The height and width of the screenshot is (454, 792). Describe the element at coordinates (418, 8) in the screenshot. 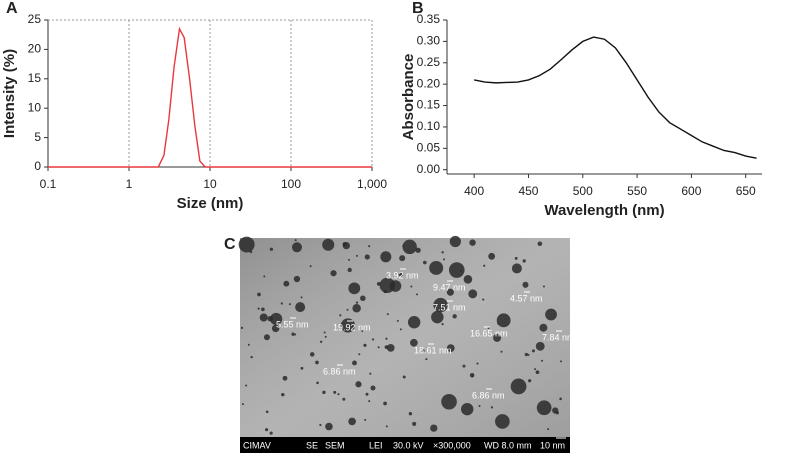

I see `panel-label: B` at that location.